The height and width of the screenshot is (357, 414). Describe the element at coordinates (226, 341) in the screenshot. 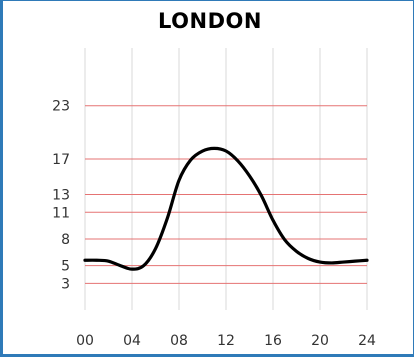

I see `x-tick-label: 12` at that location.